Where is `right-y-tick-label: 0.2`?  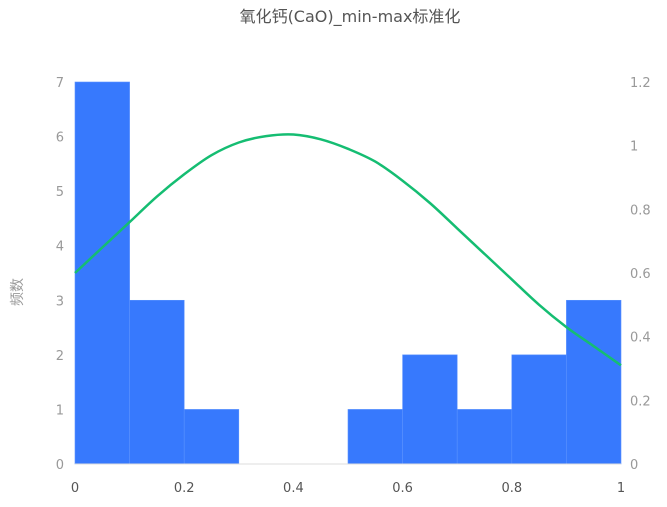
right-y-tick-label: 0.2 is located at coordinates (640, 401).